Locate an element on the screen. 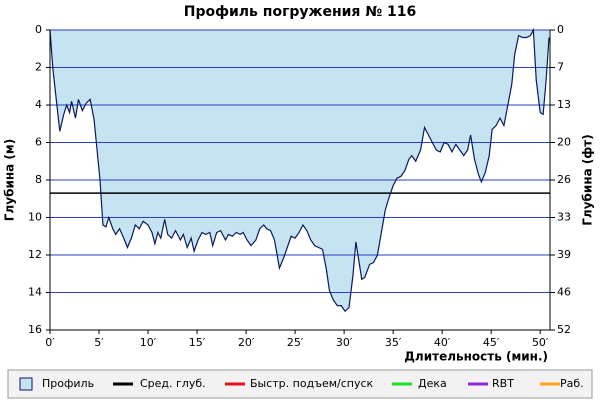  legend-box is located at coordinates (300, 384).